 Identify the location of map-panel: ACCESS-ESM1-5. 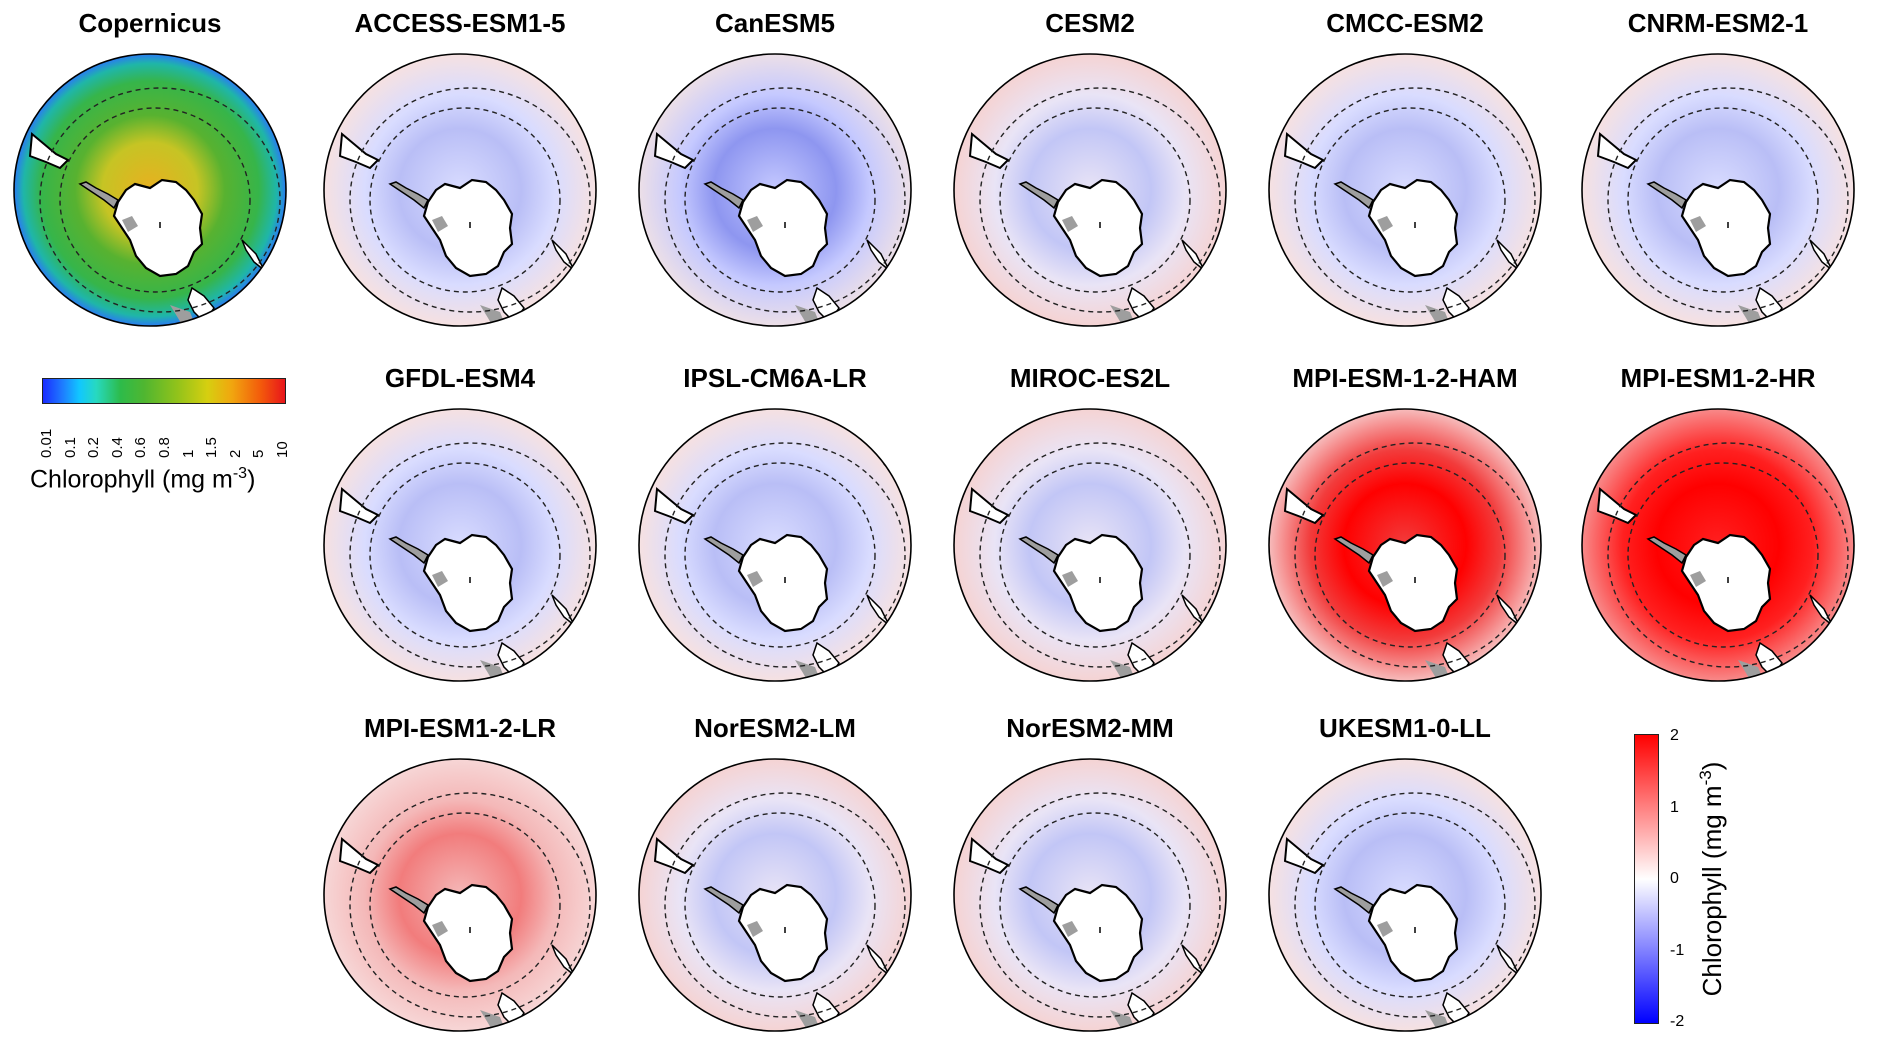
(460, 173).